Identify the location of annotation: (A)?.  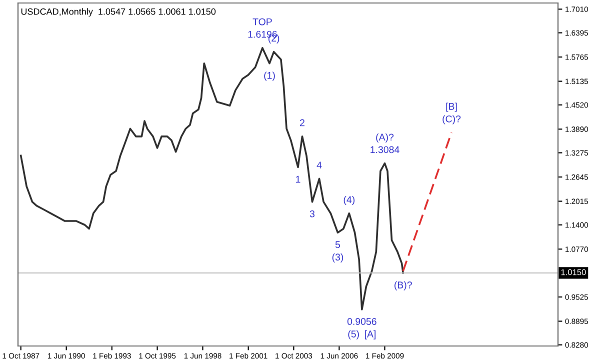
(385, 138).